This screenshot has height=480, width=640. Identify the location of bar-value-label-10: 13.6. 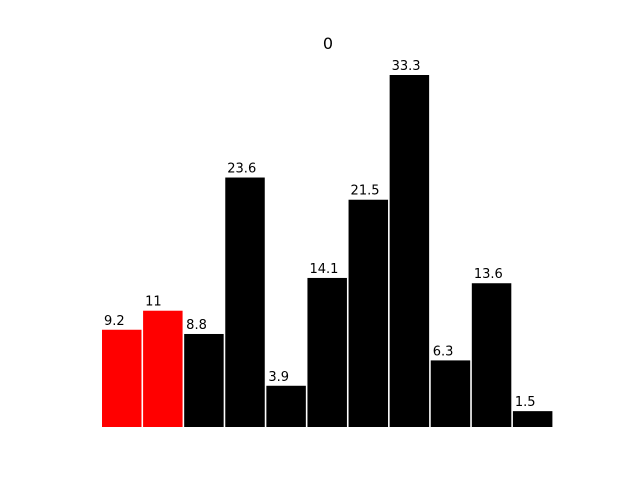
(488, 274).